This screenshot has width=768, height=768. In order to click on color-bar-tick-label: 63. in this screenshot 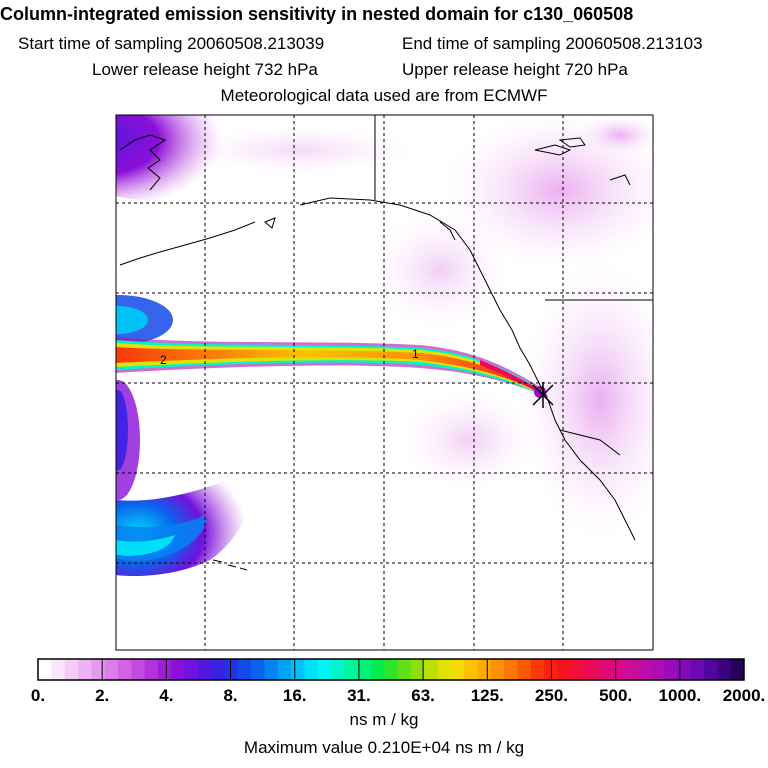, I will do `click(423, 695)`.